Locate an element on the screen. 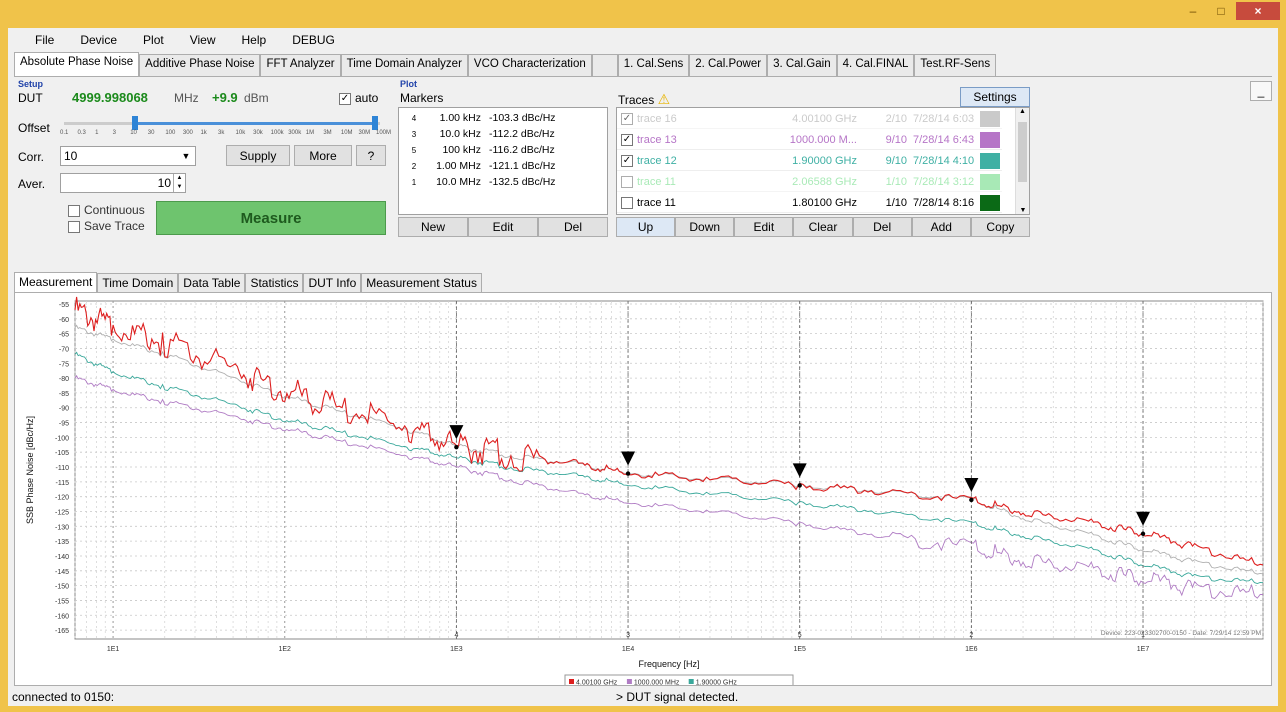 Image resolution: width=1286 pixels, height=712 pixels. aver-input: 10 ▲ ▼ is located at coordinates (123, 183).